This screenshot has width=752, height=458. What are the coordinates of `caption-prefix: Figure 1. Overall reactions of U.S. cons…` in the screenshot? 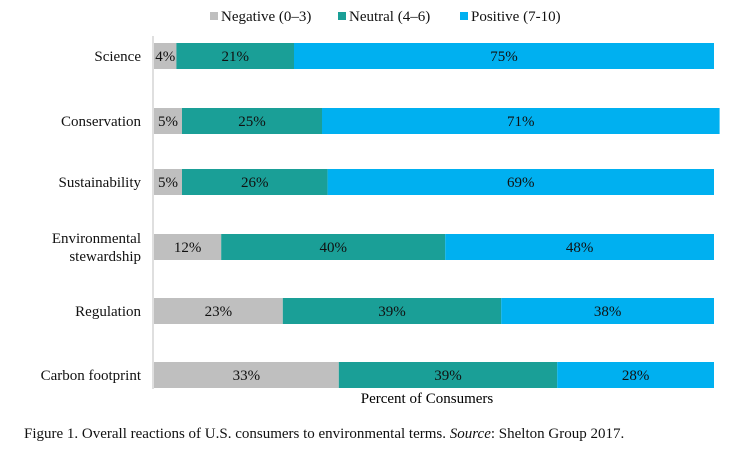 It's located at (237, 434).